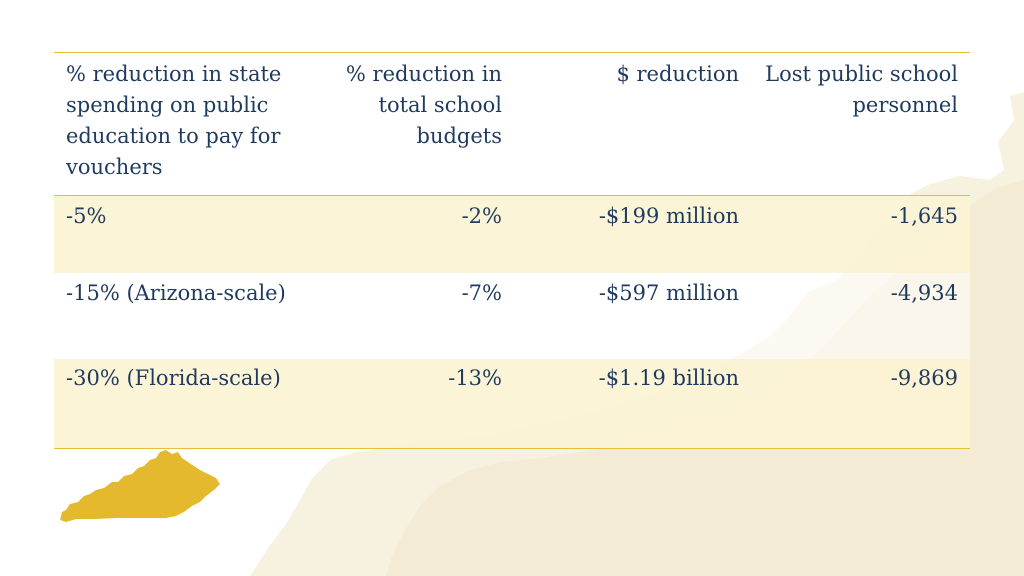 This screenshot has height=576, width=1024. I want to click on table-cell: -7%, so click(481, 292).